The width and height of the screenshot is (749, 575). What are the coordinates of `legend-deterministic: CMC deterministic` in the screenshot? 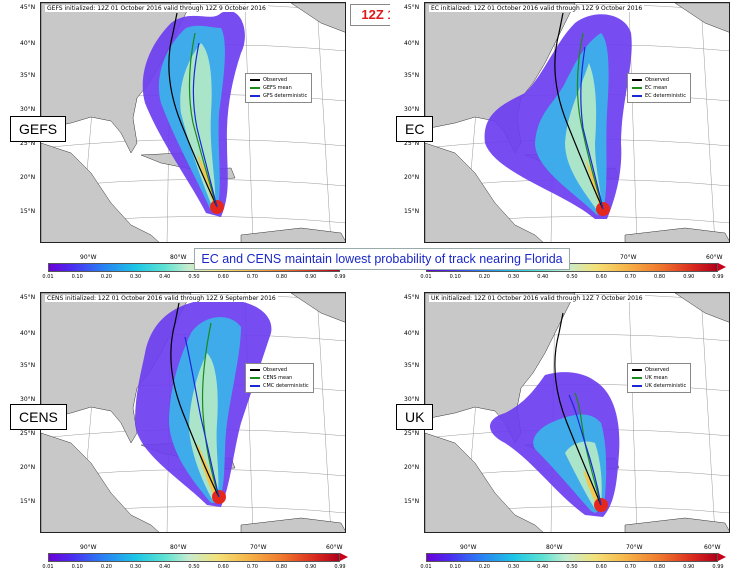 It's located at (286, 386).